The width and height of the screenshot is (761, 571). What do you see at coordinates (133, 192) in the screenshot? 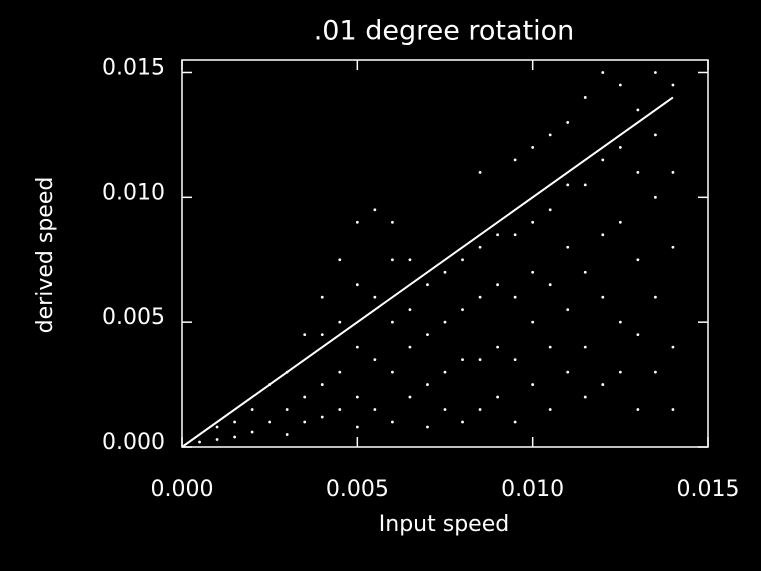
I see `y-tick-label: 0.010` at bounding box center [133, 192].